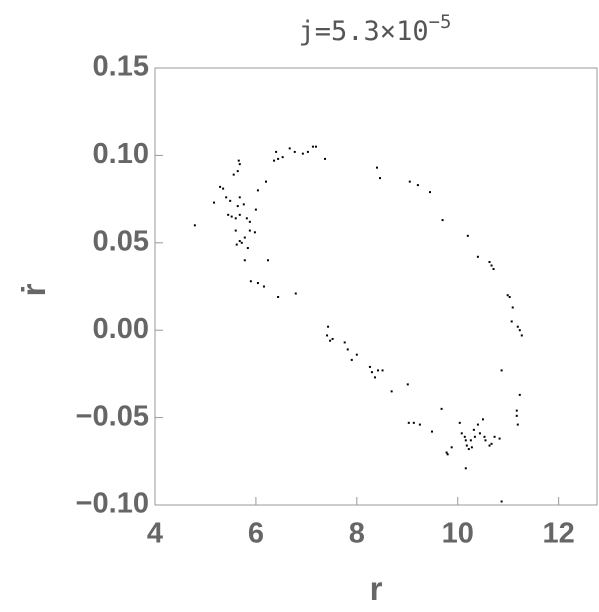 This screenshot has height=612, width=599. I want to click on x-tick-label: 4, so click(155, 534).